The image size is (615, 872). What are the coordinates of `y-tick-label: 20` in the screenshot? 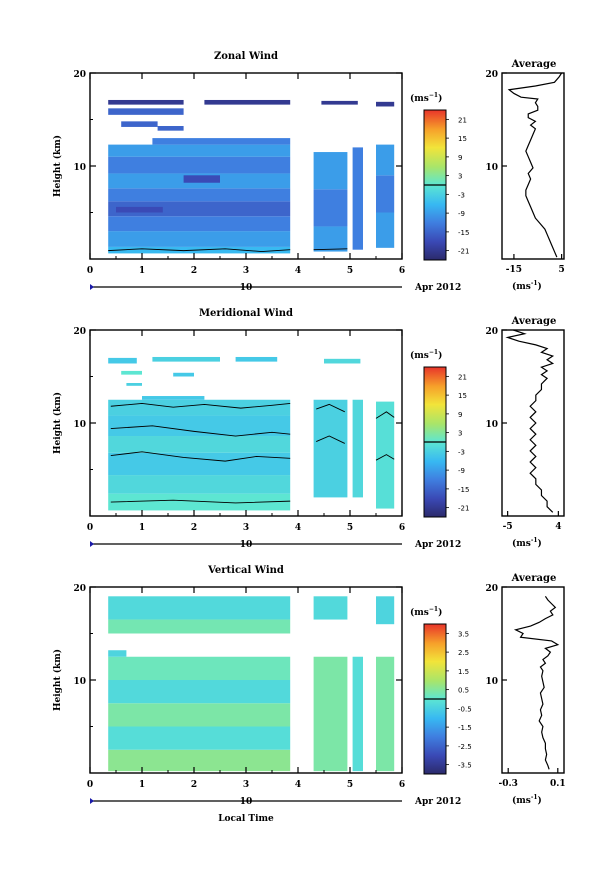 It's located at (79, 589).